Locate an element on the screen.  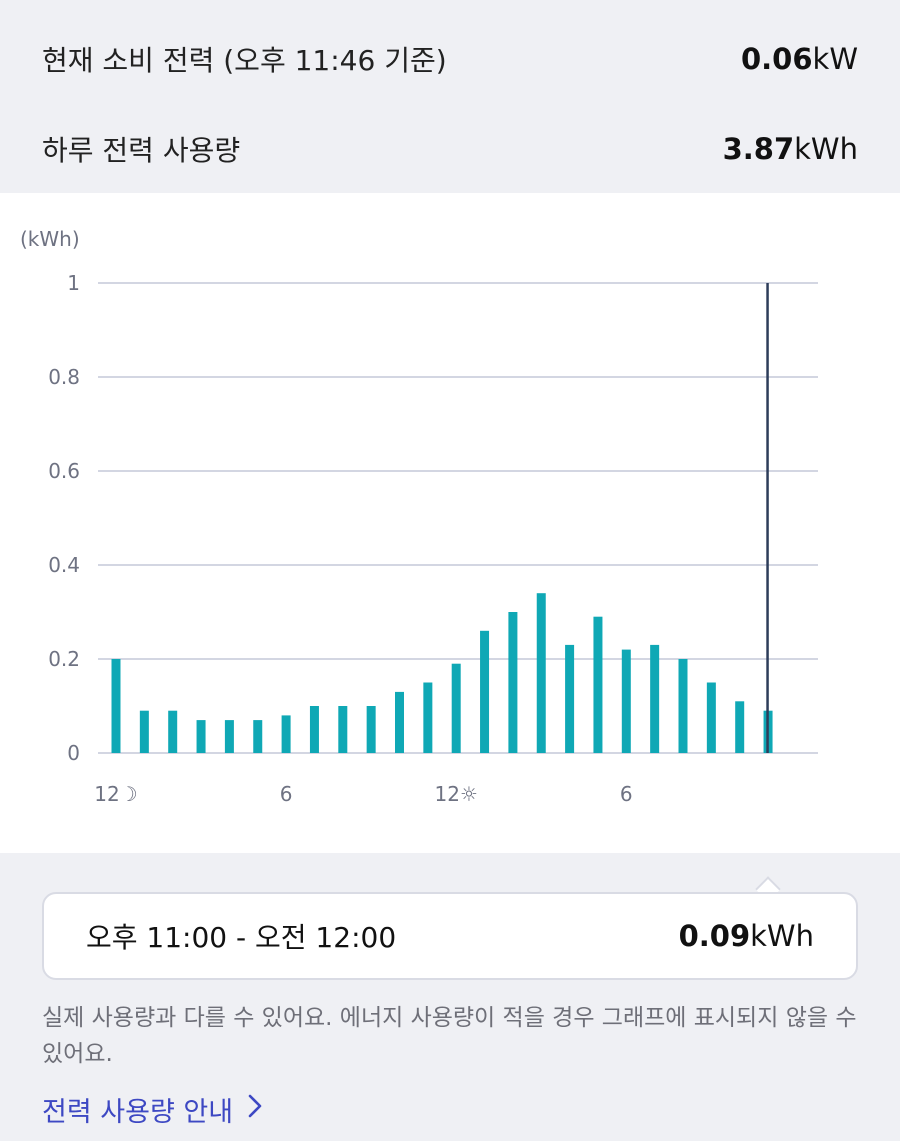
current-power-number: 0.06 is located at coordinates (776, 59).